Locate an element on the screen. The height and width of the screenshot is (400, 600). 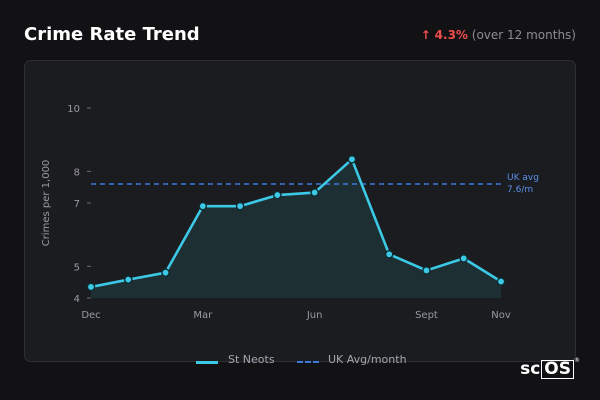
brand-logo: sc OS ® is located at coordinates (550, 368).